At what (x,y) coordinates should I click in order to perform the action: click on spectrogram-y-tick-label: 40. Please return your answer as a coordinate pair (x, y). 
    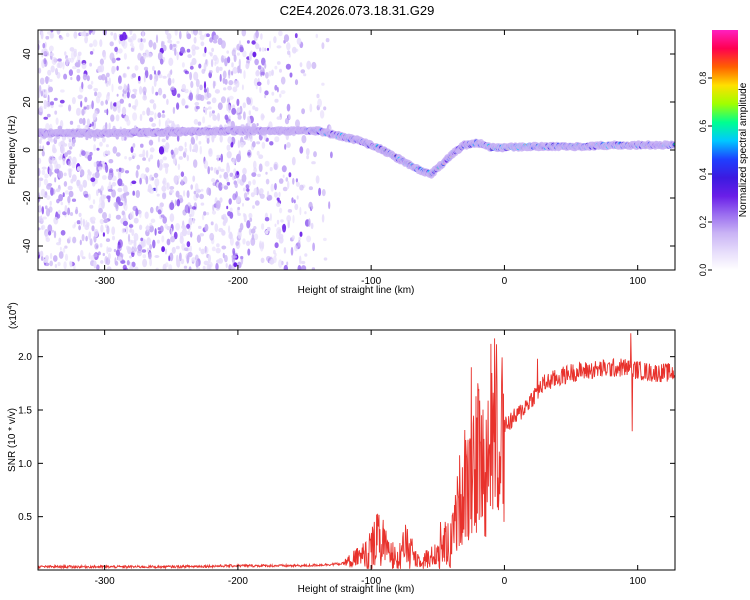
    Looking at the image, I should click on (27, 54).